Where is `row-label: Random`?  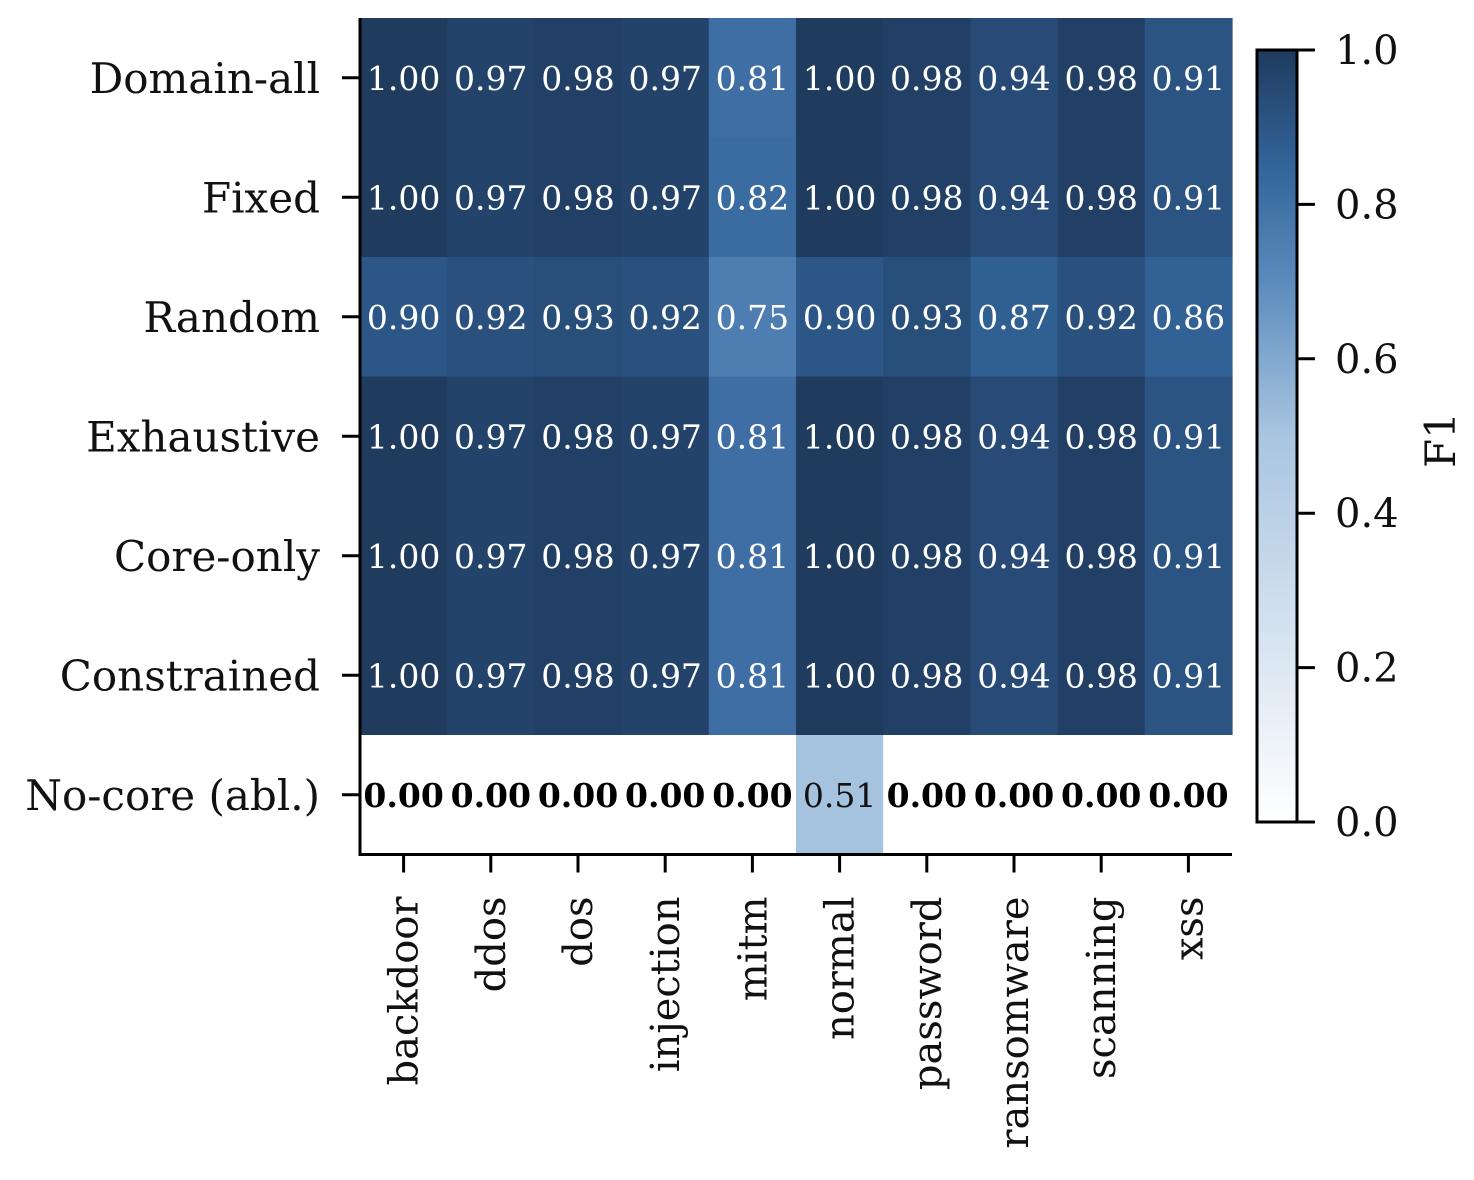
row-label: Random is located at coordinates (231, 317).